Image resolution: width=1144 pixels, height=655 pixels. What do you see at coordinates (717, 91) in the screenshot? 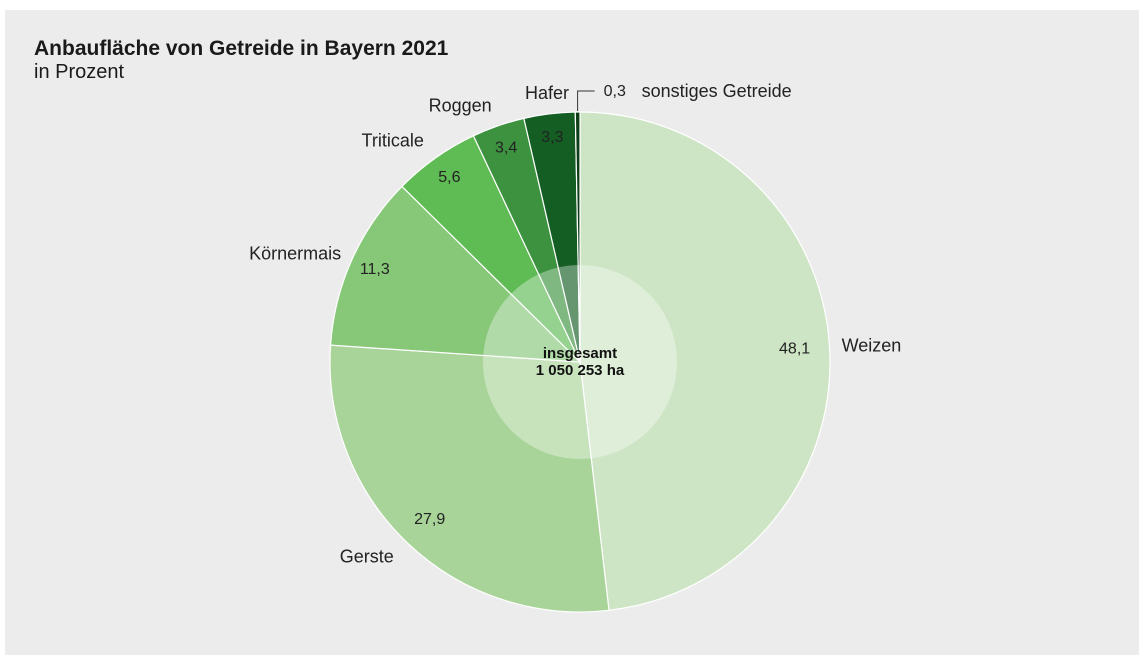
I see `category-label-sonstiges-getreide: sonstiges Getreide` at bounding box center [717, 91].